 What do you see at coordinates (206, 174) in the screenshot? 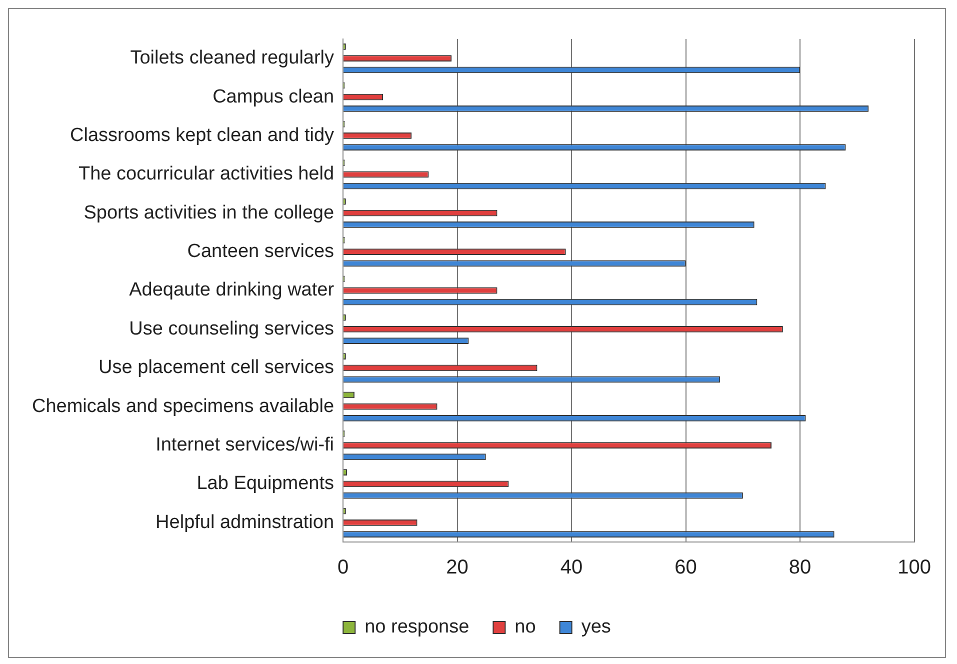
I see `y-tick-label: The cocurricular activities held` at bounding box center [206, 174].